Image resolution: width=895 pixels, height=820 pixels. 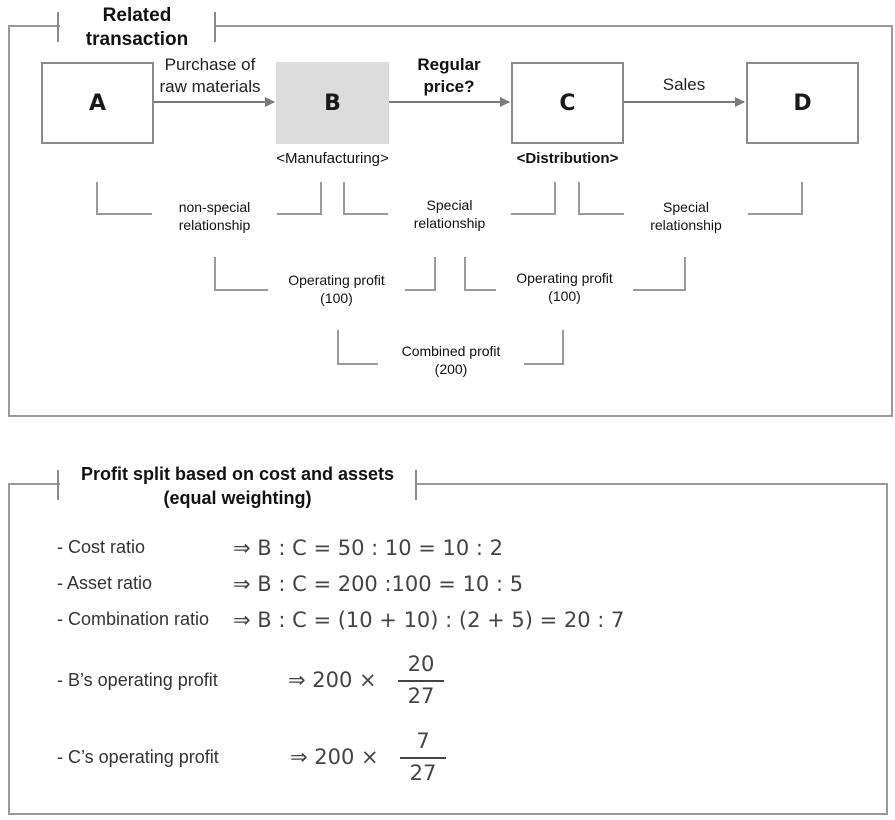 What do you see at coordinates (357, 347) in the screenshot?
I see `bracket-combined-left` at bounding box center [357, 347].